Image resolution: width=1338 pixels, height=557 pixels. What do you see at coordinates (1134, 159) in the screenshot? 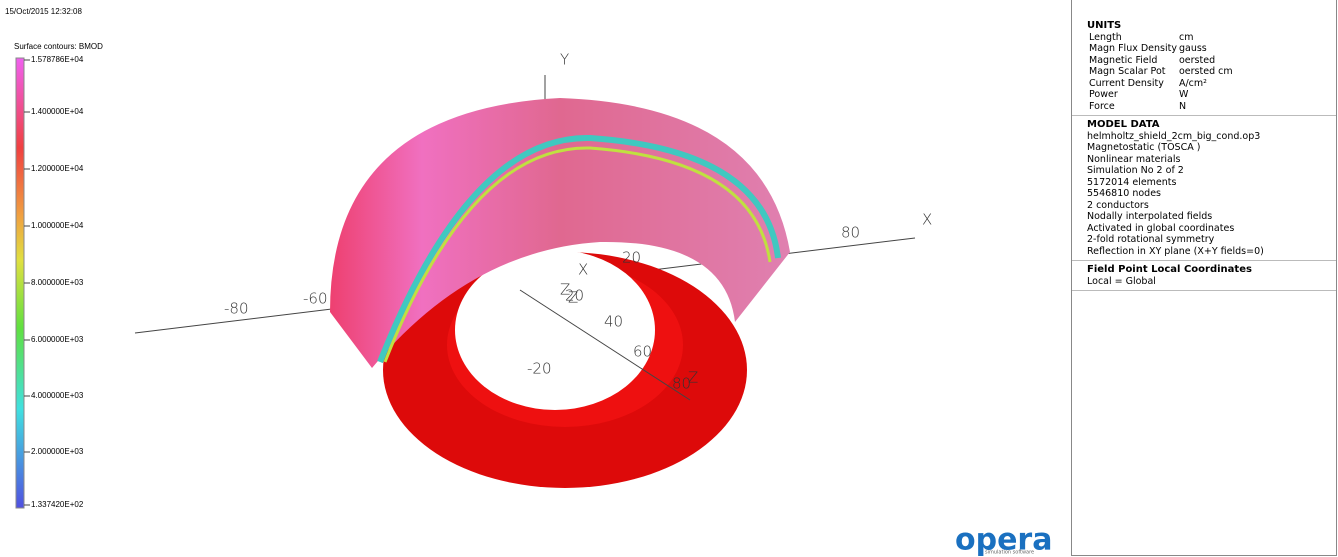
I see `model-line: Nonlinear materials` at bounding box center [1134, 159].